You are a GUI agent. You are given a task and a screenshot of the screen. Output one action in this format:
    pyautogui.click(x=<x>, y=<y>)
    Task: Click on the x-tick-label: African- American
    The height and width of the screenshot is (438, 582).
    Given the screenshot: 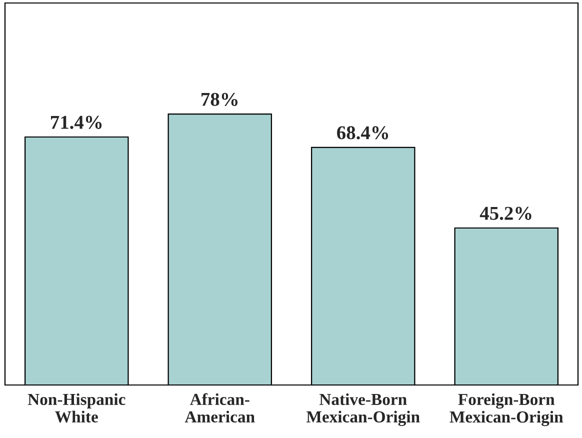 What is the action you would take?
    pyautogui.click(x=219, y=407)
    